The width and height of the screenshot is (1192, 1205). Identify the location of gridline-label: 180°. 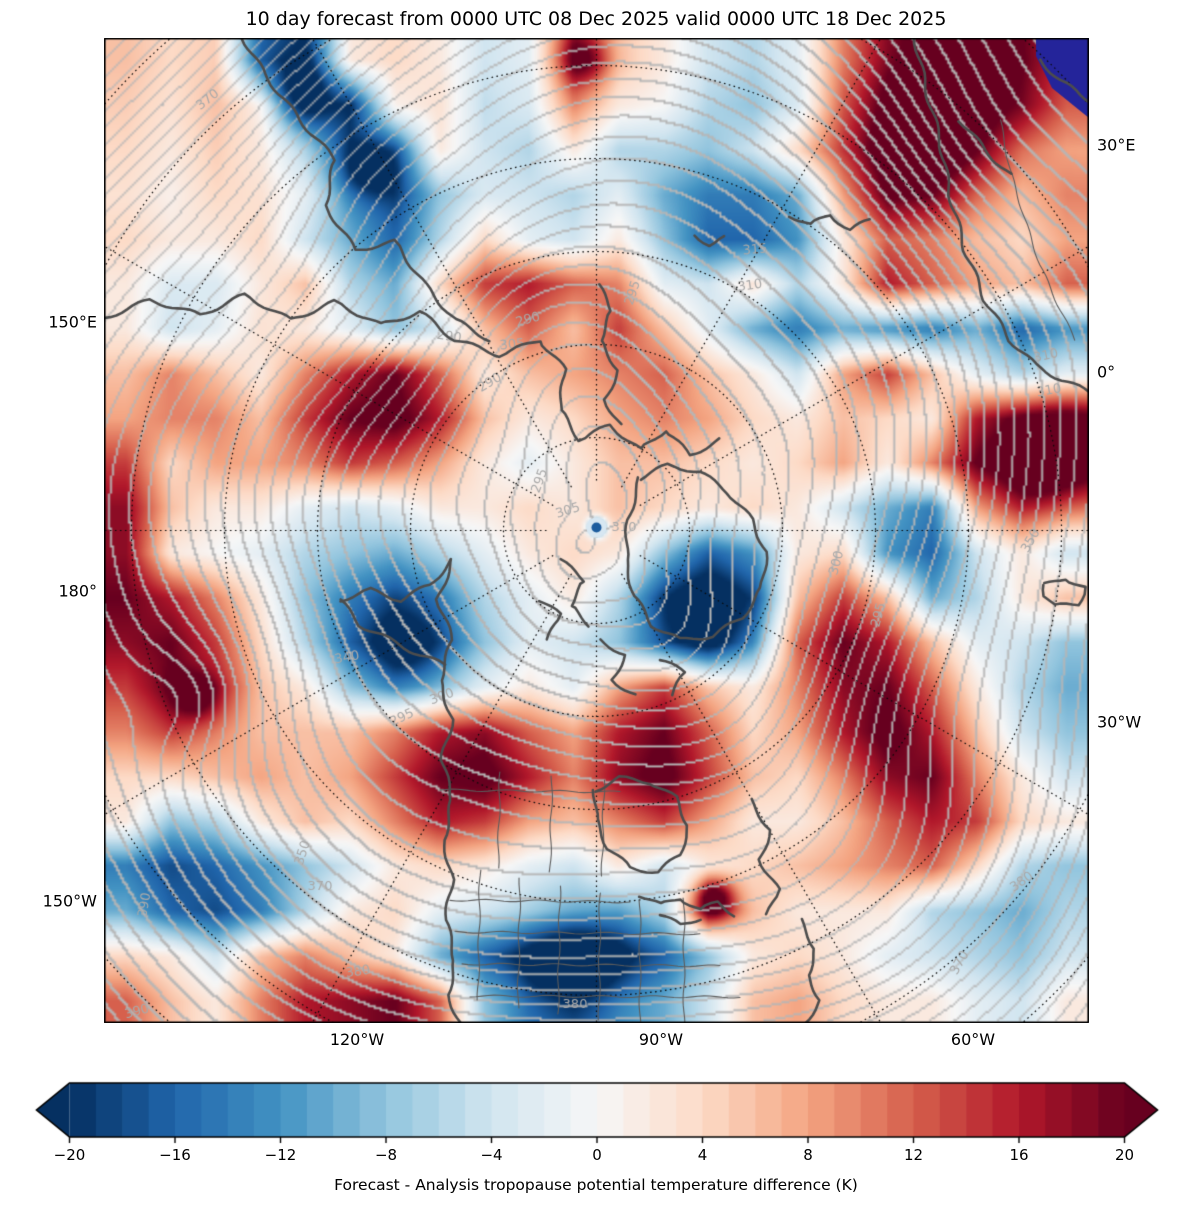
(77, 591).